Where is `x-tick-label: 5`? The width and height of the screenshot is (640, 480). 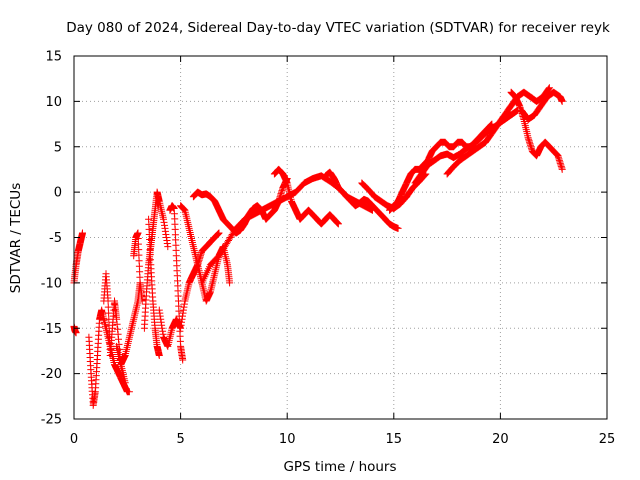 x-tick-label: 5 is located at coordinates (180, 439).